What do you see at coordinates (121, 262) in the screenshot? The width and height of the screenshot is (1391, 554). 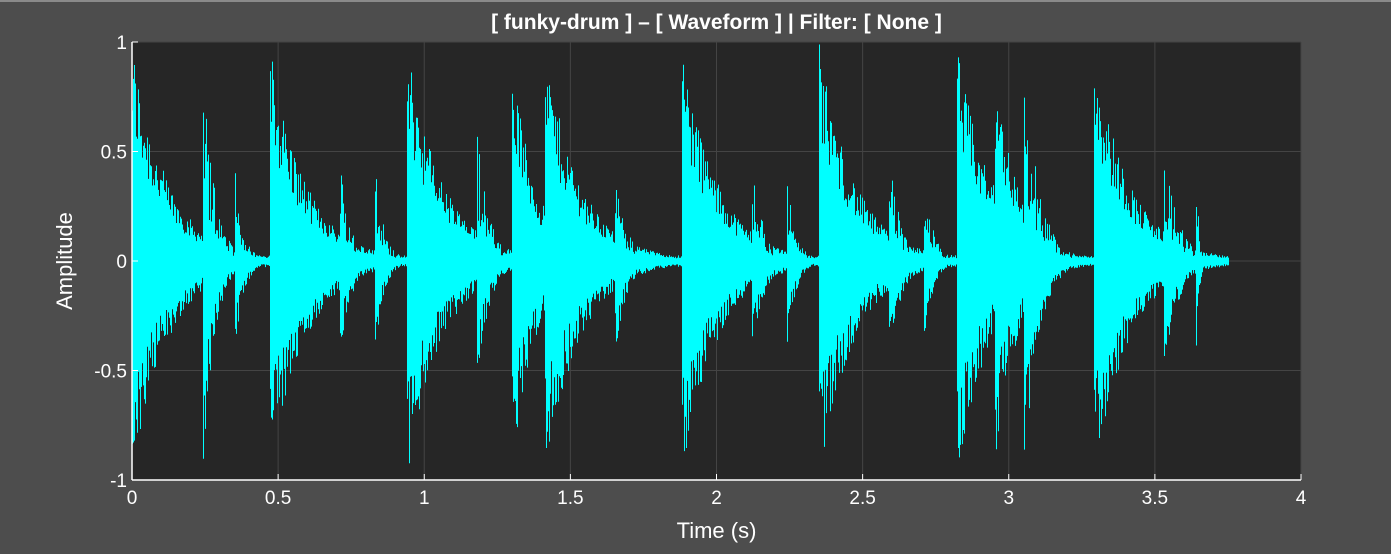 I see `y-tick-label: 0` at bounding box center [121, 262].